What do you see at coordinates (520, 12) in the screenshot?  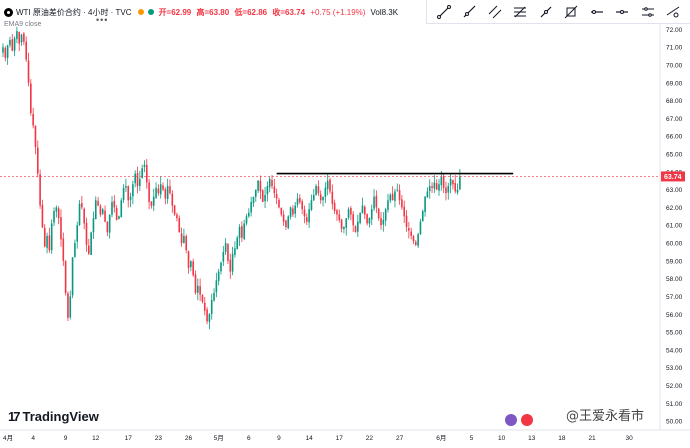 I see `fib-tool-icon` at bounding box center [520, 12].